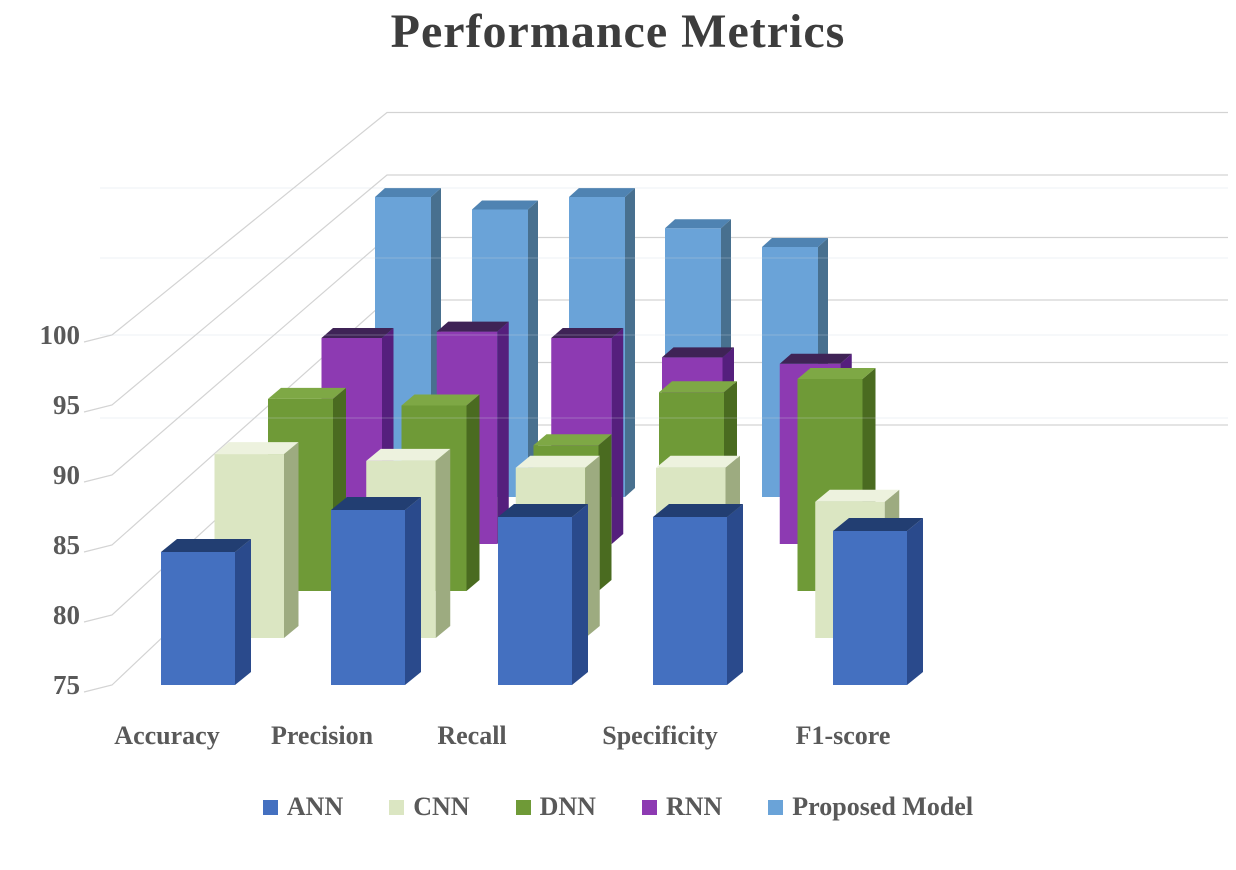  What do you see at coordinates (776, 807) in the screenshot?
I see `legend-swatch-proposed-model` at bounding box center [776, 807].